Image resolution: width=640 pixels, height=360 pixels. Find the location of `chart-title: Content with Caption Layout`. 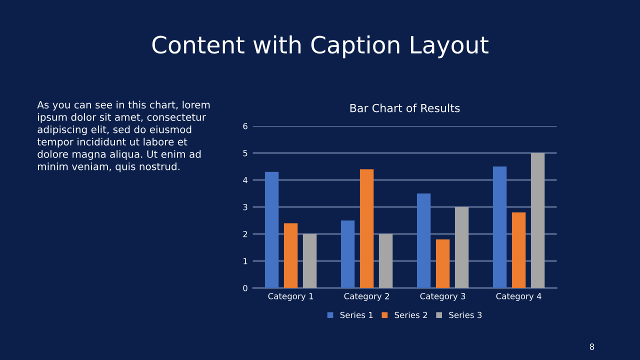

chart-title: Content with Caption Layout is located at coordinates (320, 46).